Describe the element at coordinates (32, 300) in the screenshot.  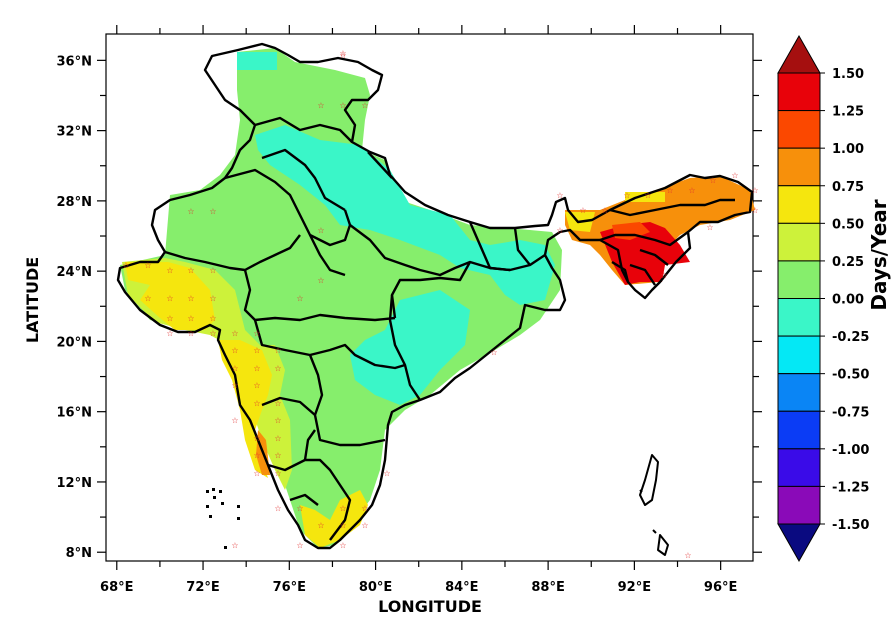
I see `y-axis-title: LATITUDE` at that location.